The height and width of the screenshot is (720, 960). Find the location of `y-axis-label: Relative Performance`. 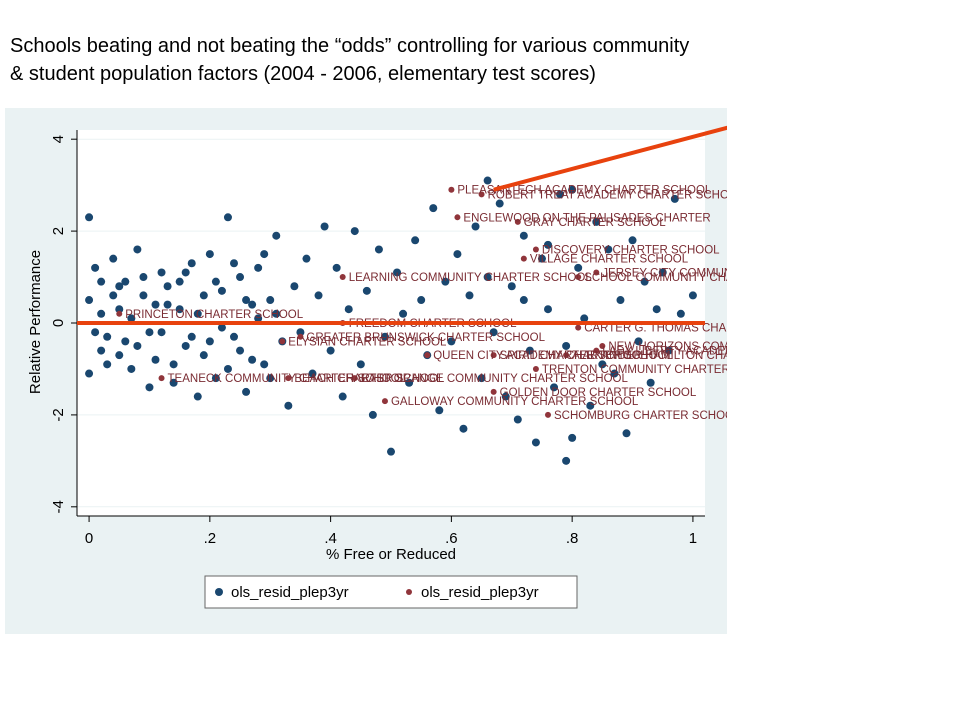

y-axis-label: Relative Performance is located at coordinates (35, 322).